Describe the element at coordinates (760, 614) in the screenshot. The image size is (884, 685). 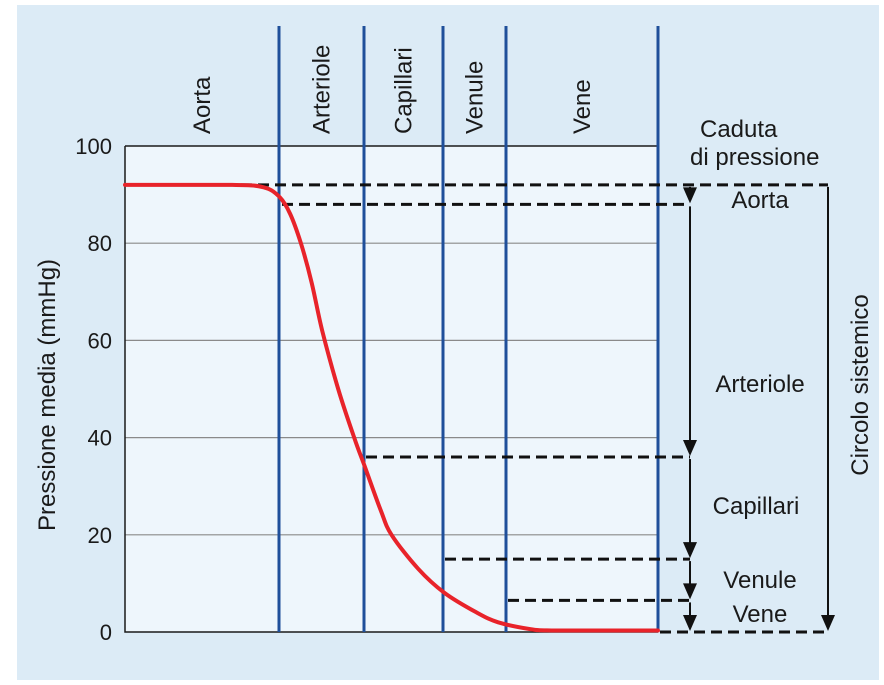
I see `drop-label: Vene` at that location.